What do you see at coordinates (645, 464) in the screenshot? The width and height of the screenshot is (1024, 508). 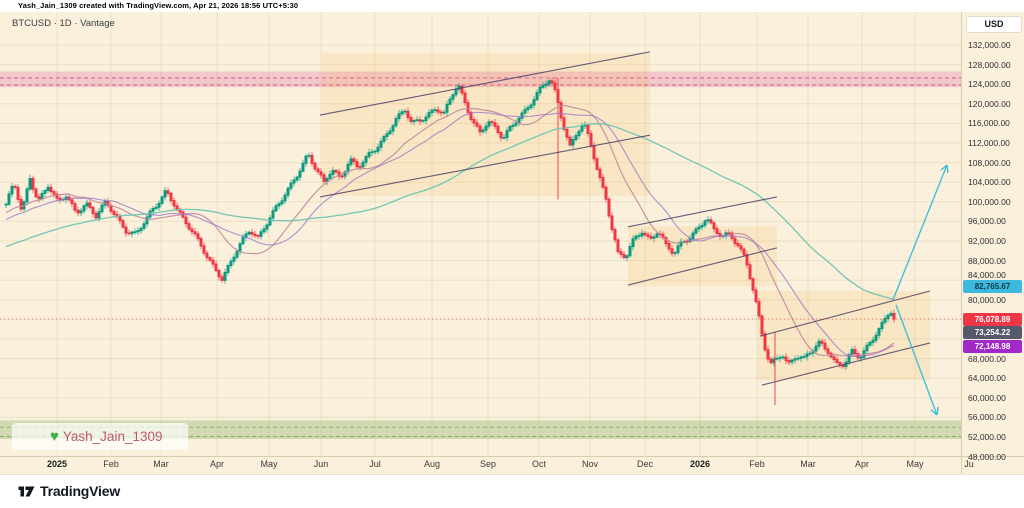 I see `x-axis-tick: Dec` at bounding box center [645, 464].